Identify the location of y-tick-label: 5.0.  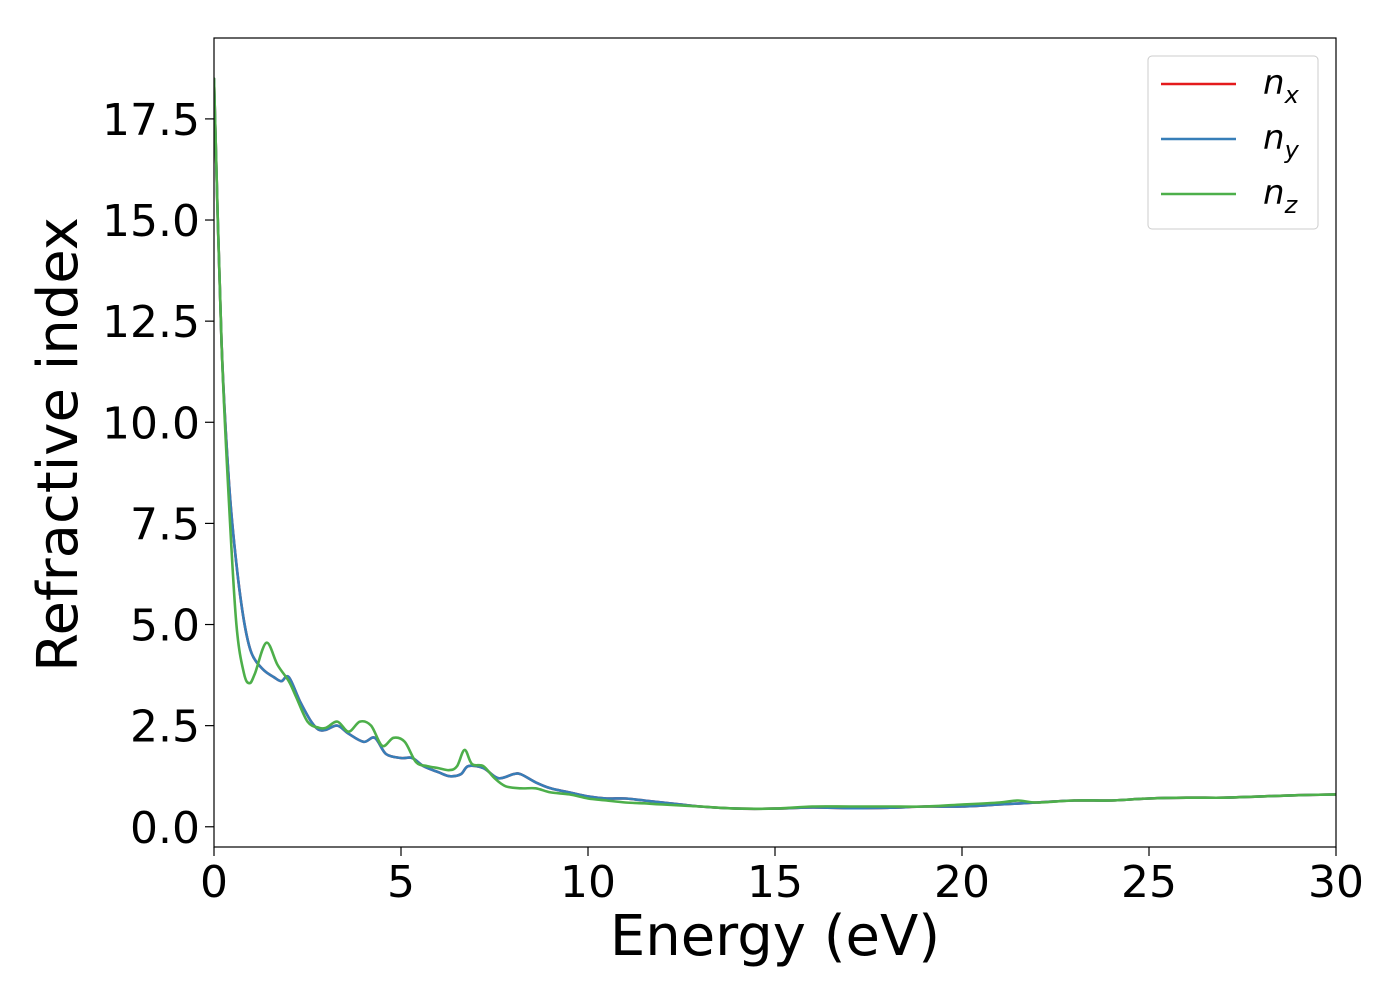
(165, 626).